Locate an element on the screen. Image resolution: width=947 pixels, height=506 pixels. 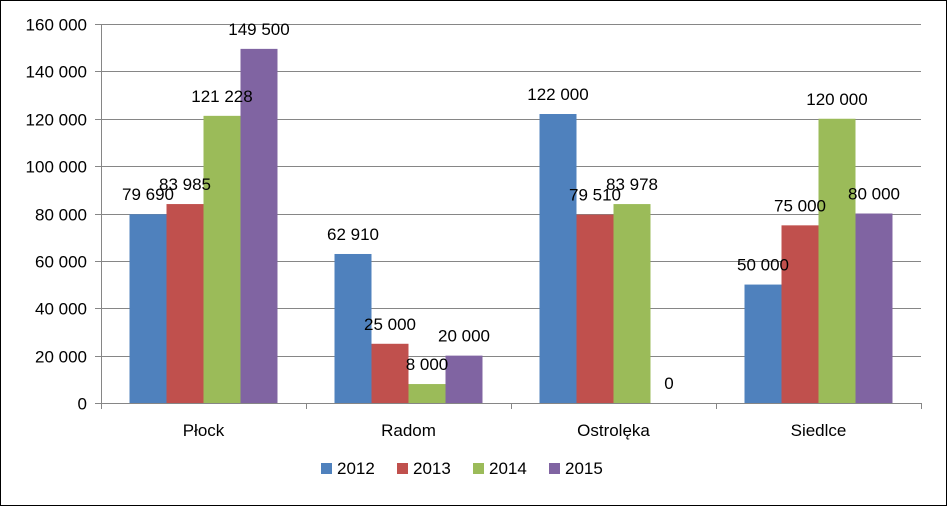
y-tick-label: 20 000 is located at coordinates (61, 357).